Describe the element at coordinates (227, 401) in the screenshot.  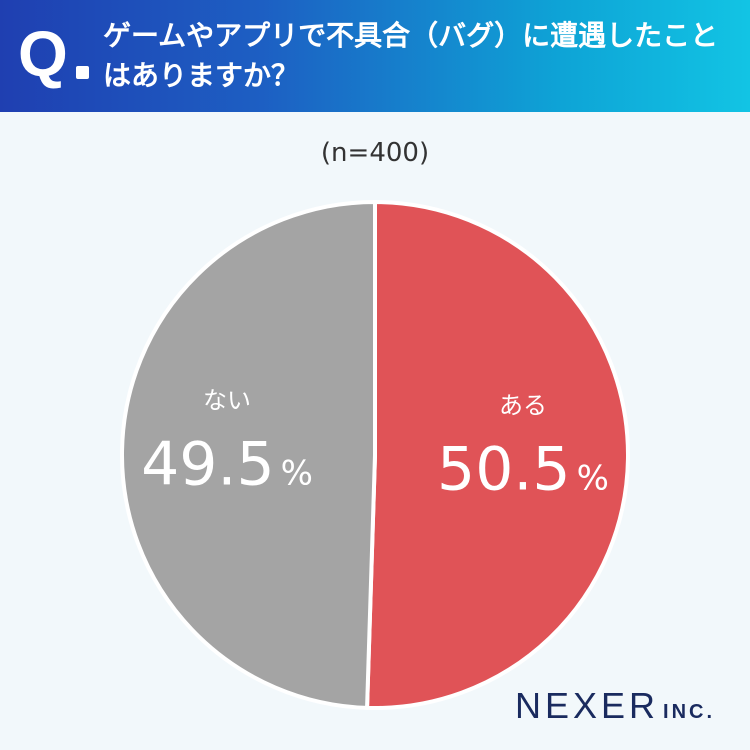
I see `pie-category-label: ない` at that location.